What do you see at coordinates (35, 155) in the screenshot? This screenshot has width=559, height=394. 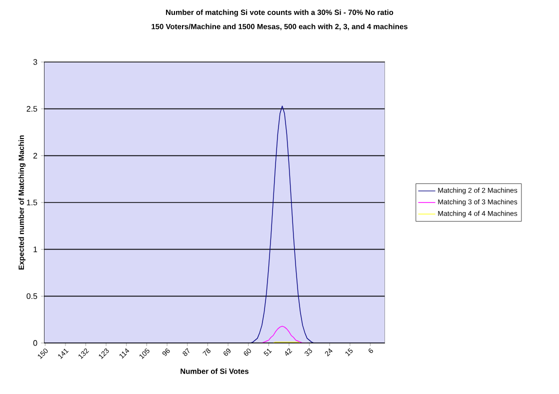 I see `y-tick-label: 2` at bounding box center [35, 155].